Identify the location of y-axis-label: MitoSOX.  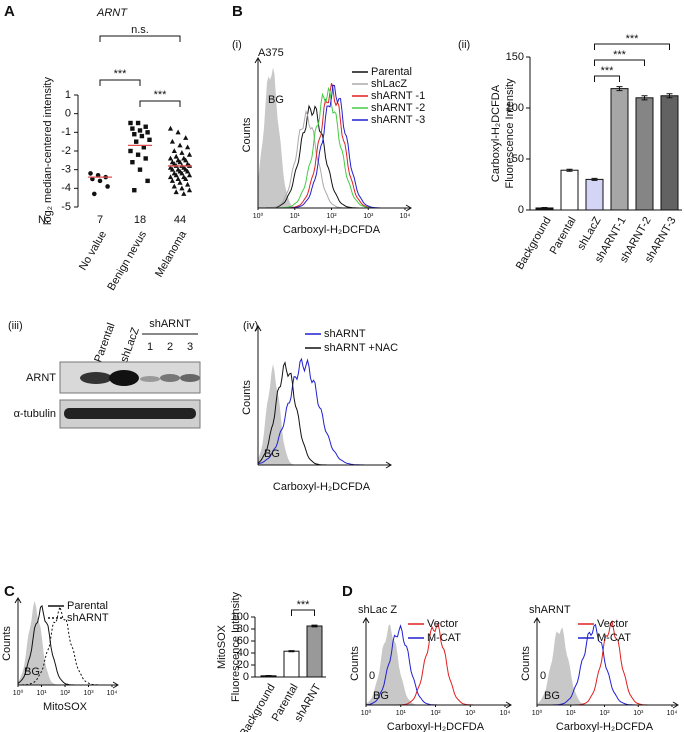
(222, 646).